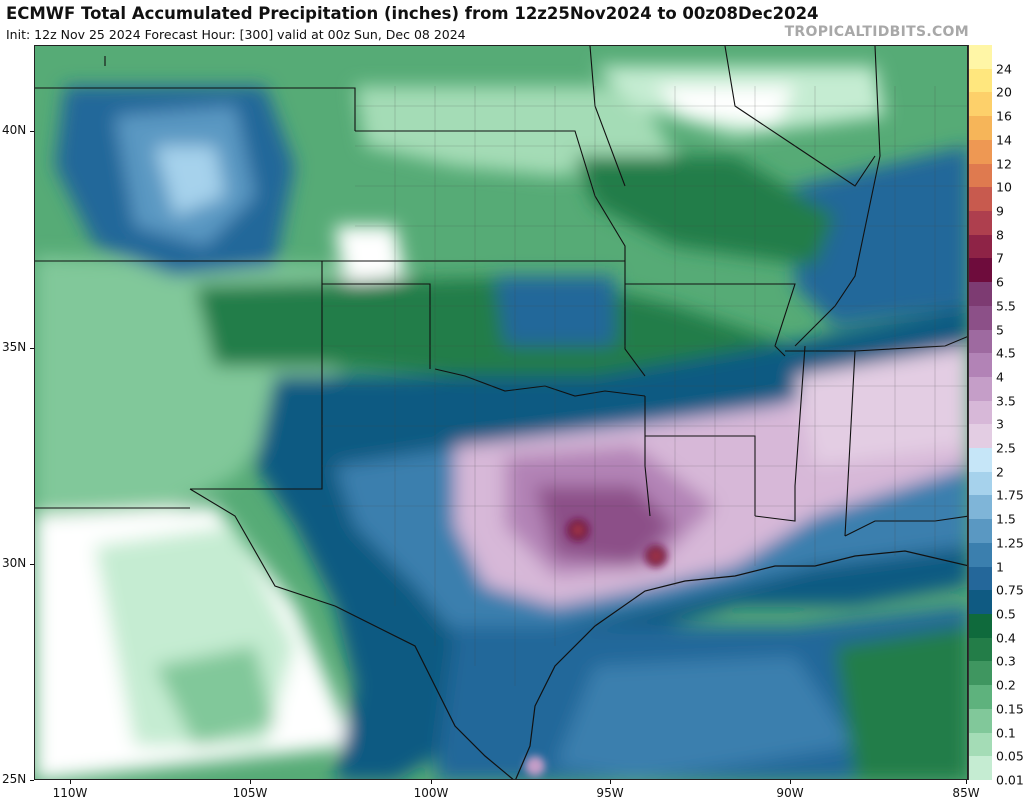 Image resolution: width=1023 pixels, height=800 pixels. I want to click on colorbar-label: 0.1, so click(1006, 733).